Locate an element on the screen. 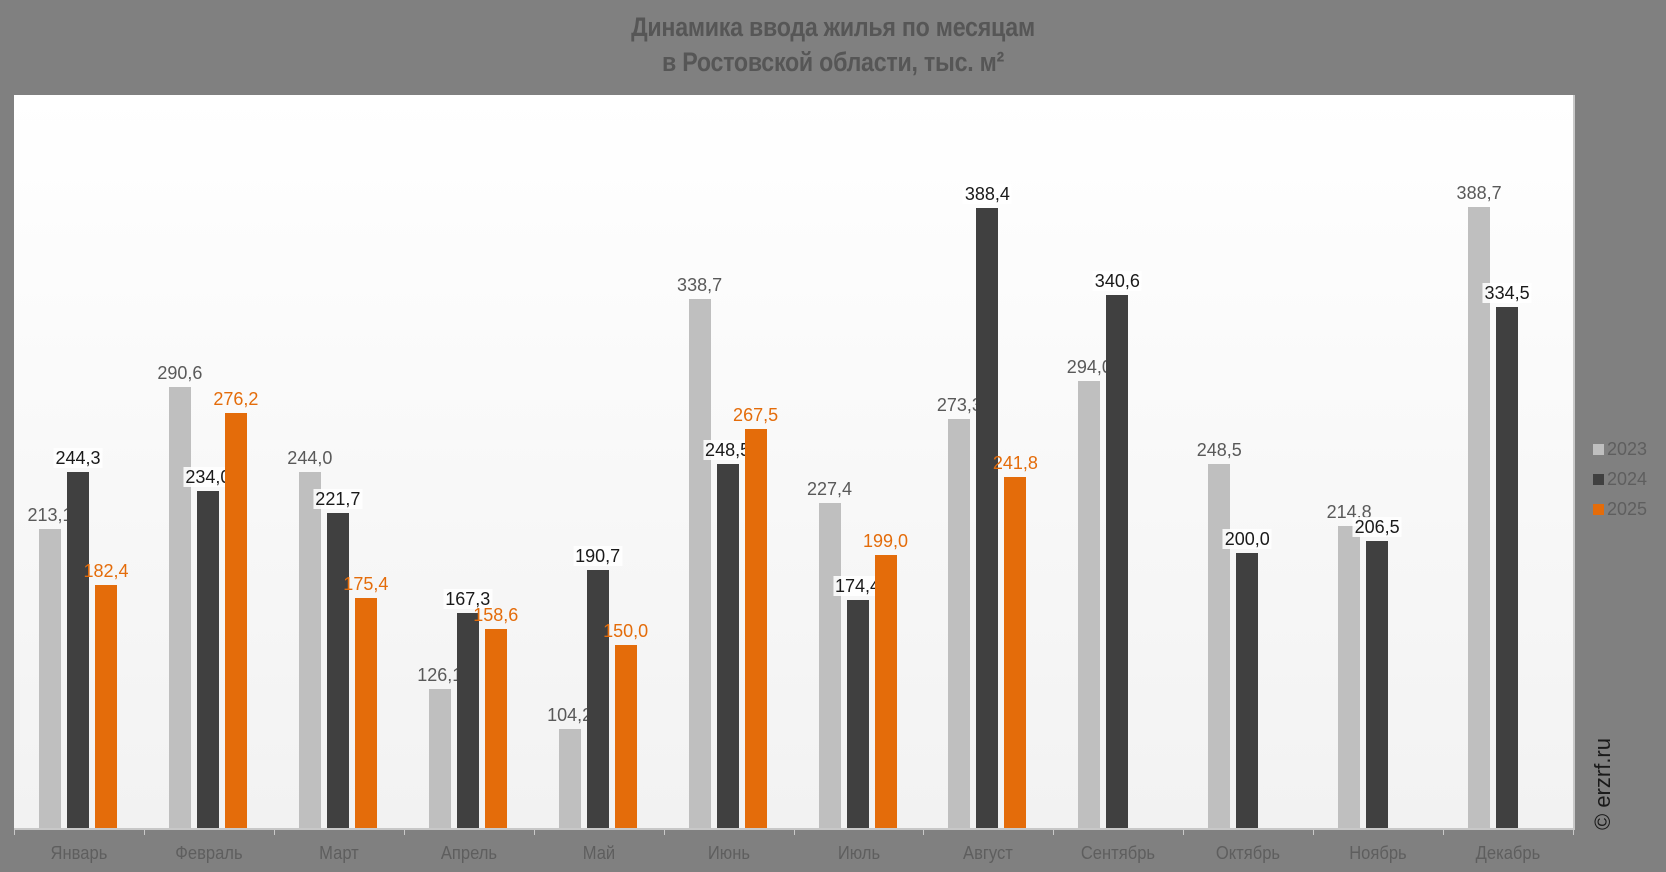 This screenshot has height=872, width=1666. chart-title-line-2: в Ростовской области, тыс. м² is located at coordinates (833, 62).